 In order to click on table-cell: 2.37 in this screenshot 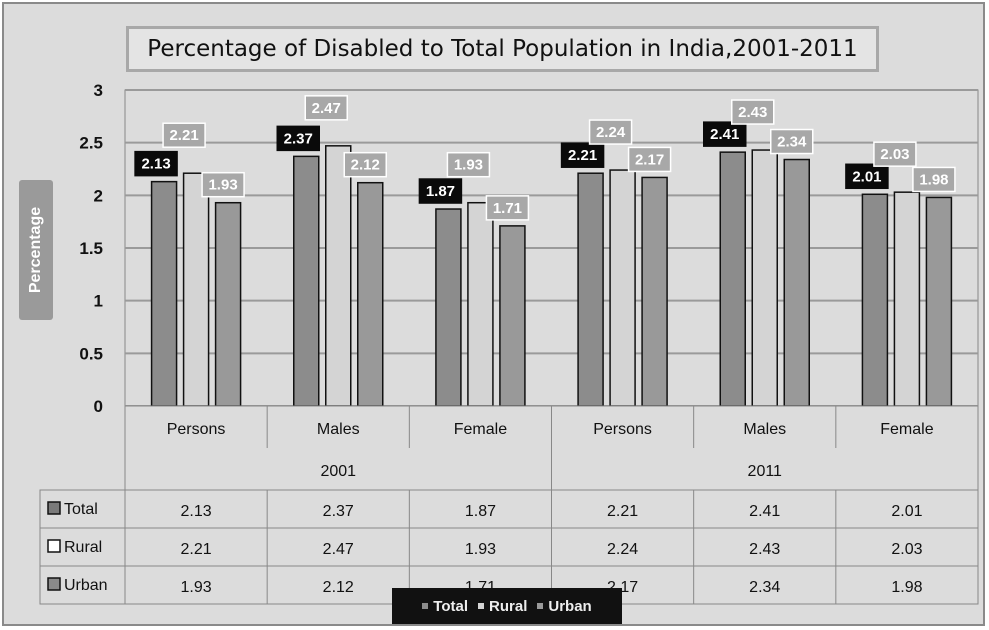, I will do `click(338, 511)`.